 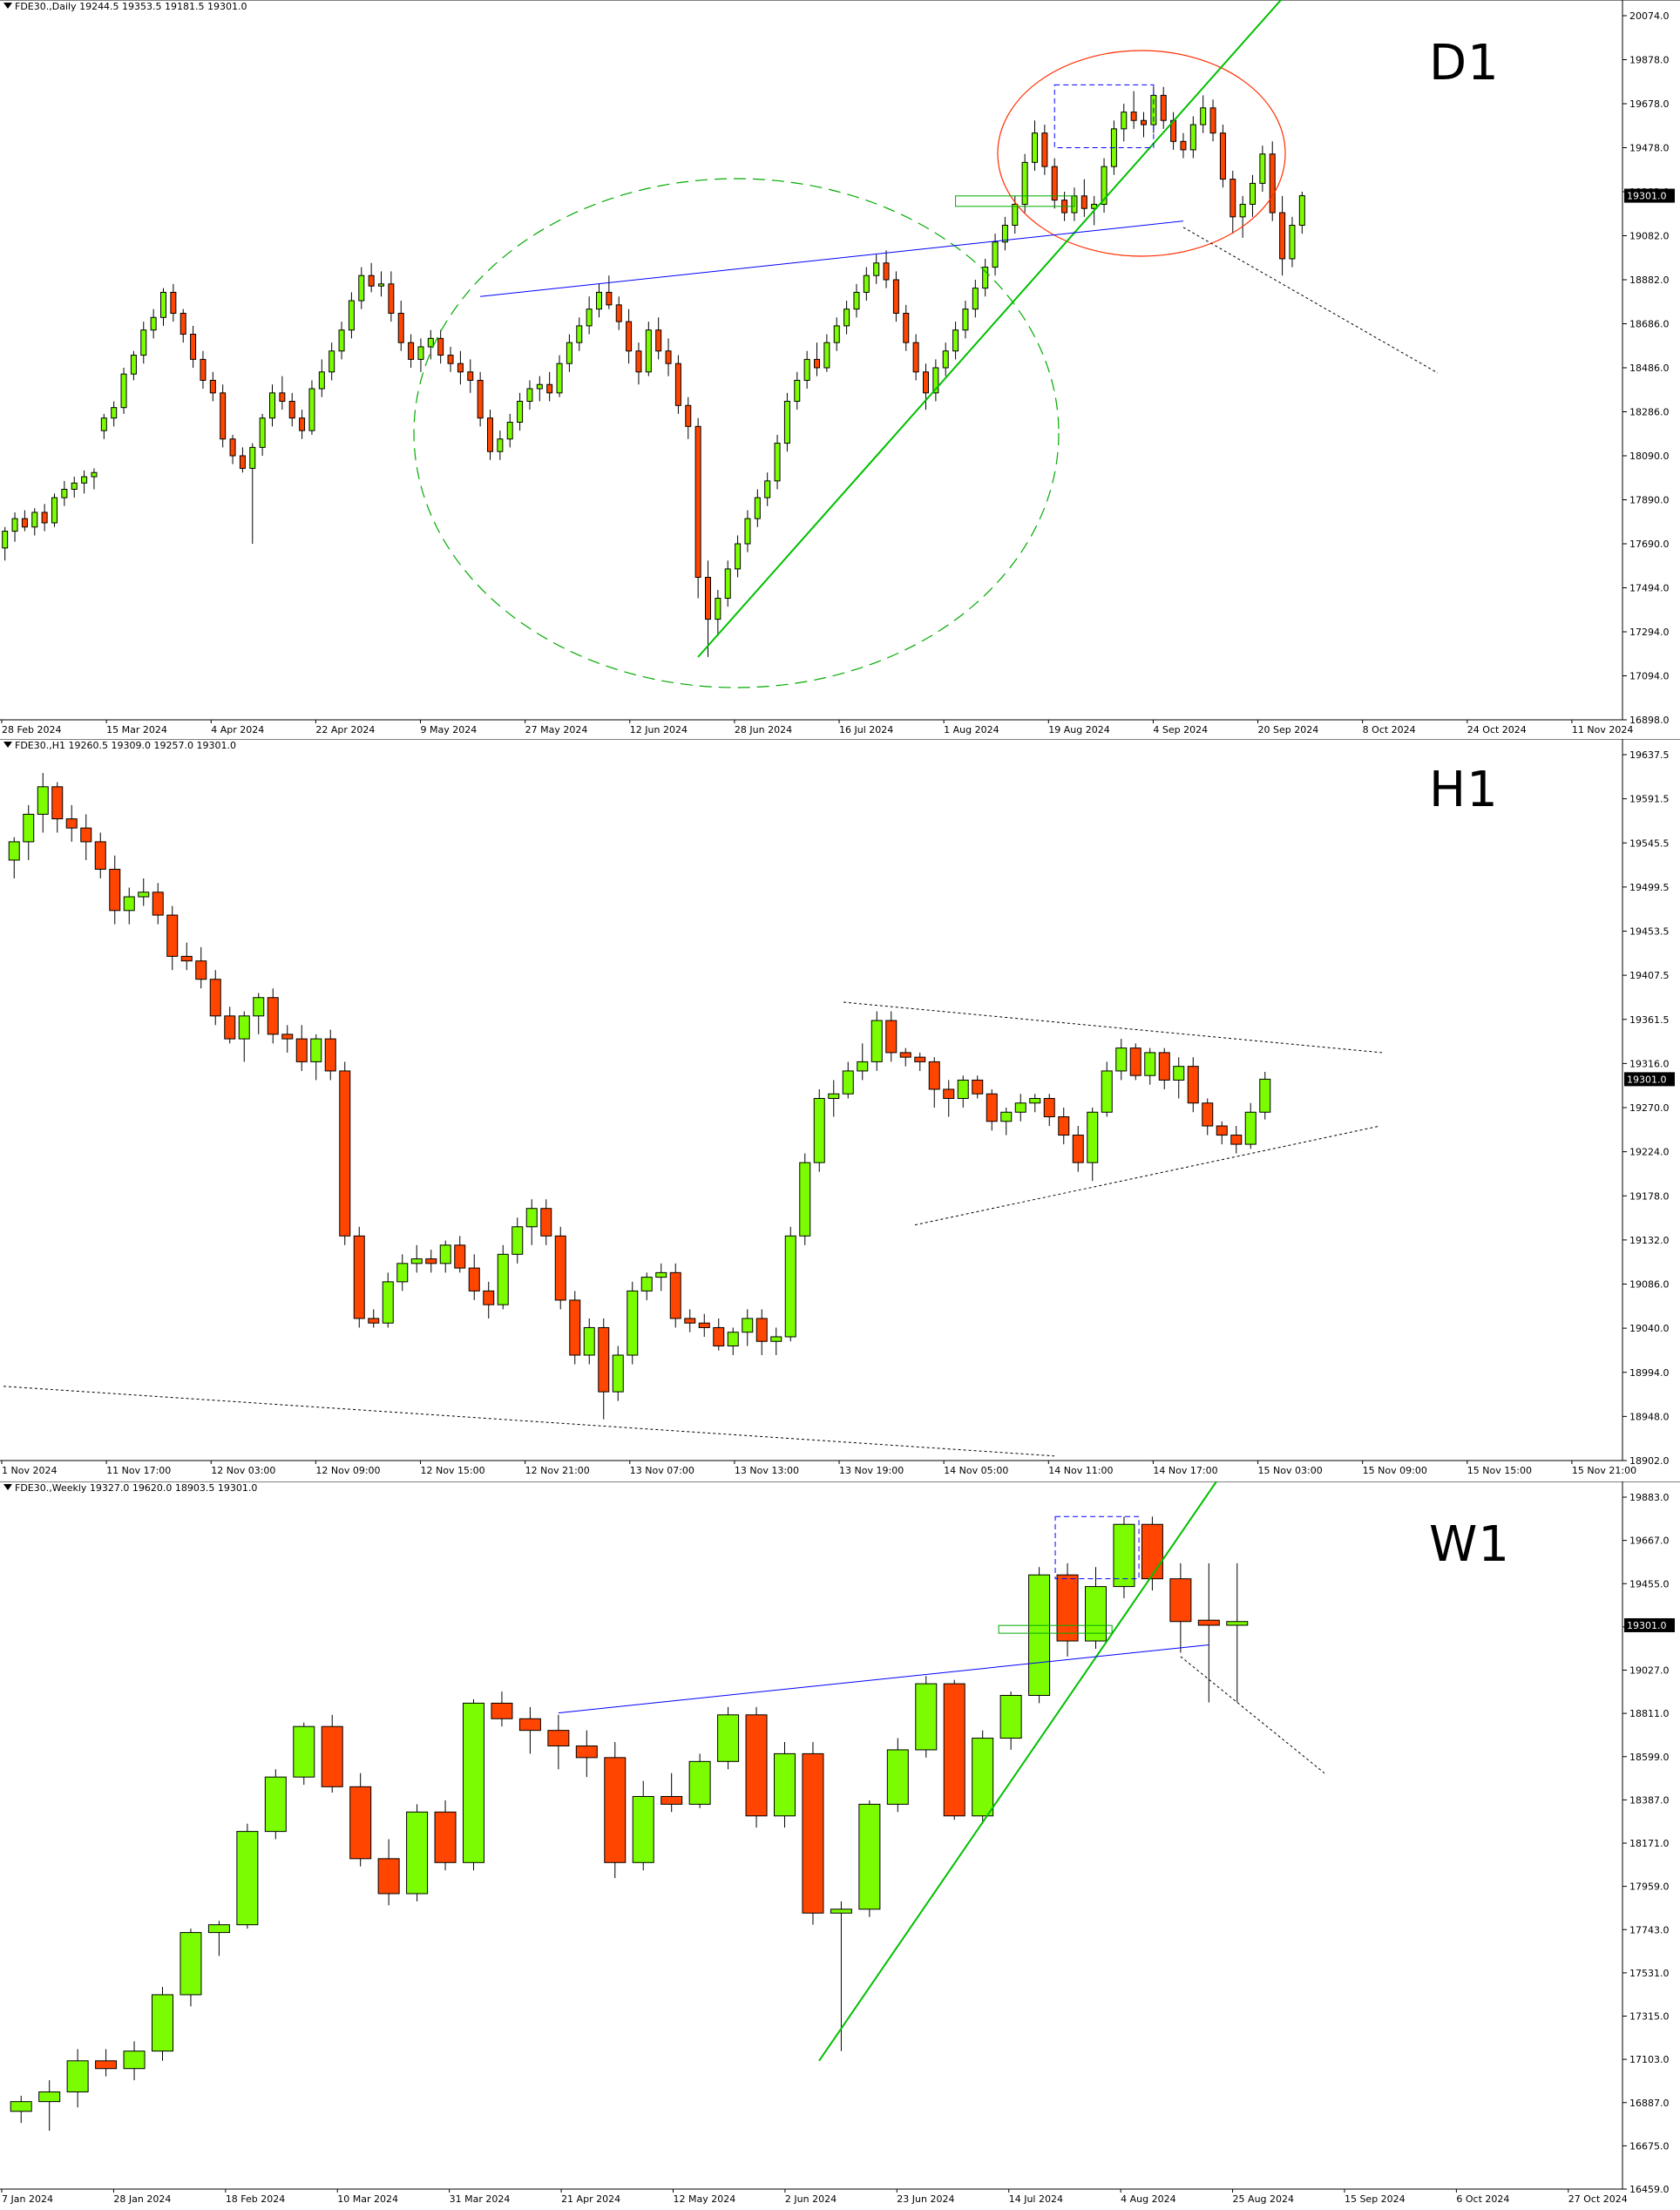 I want to click on y-tick-label: 19407.5, so click(x=1649, y=975).